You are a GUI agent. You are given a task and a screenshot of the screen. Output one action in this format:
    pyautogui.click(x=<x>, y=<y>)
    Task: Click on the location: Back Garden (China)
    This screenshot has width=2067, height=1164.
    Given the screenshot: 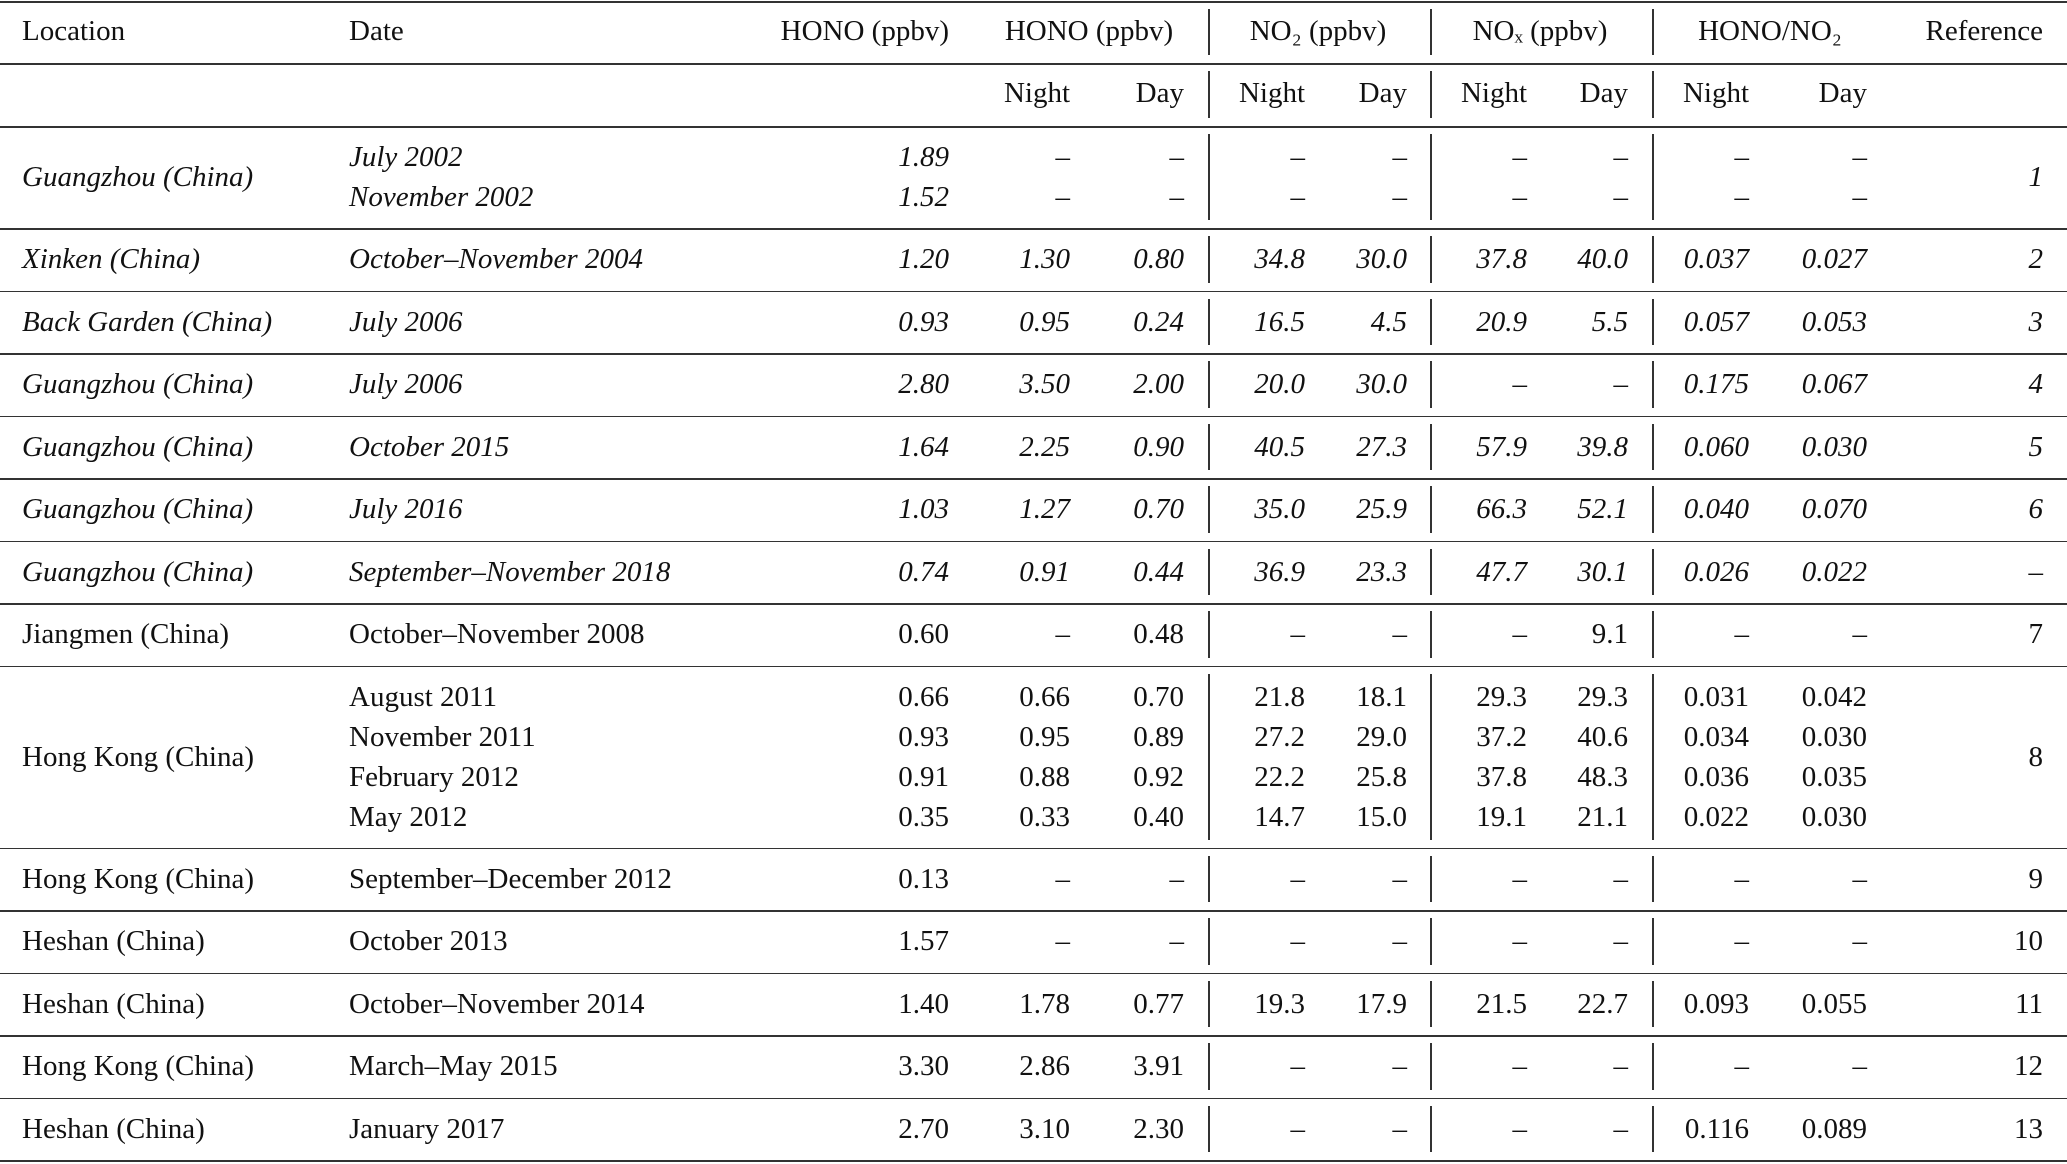 What is the action you would take?
    pyautogui.click(x=147, y=321)
    